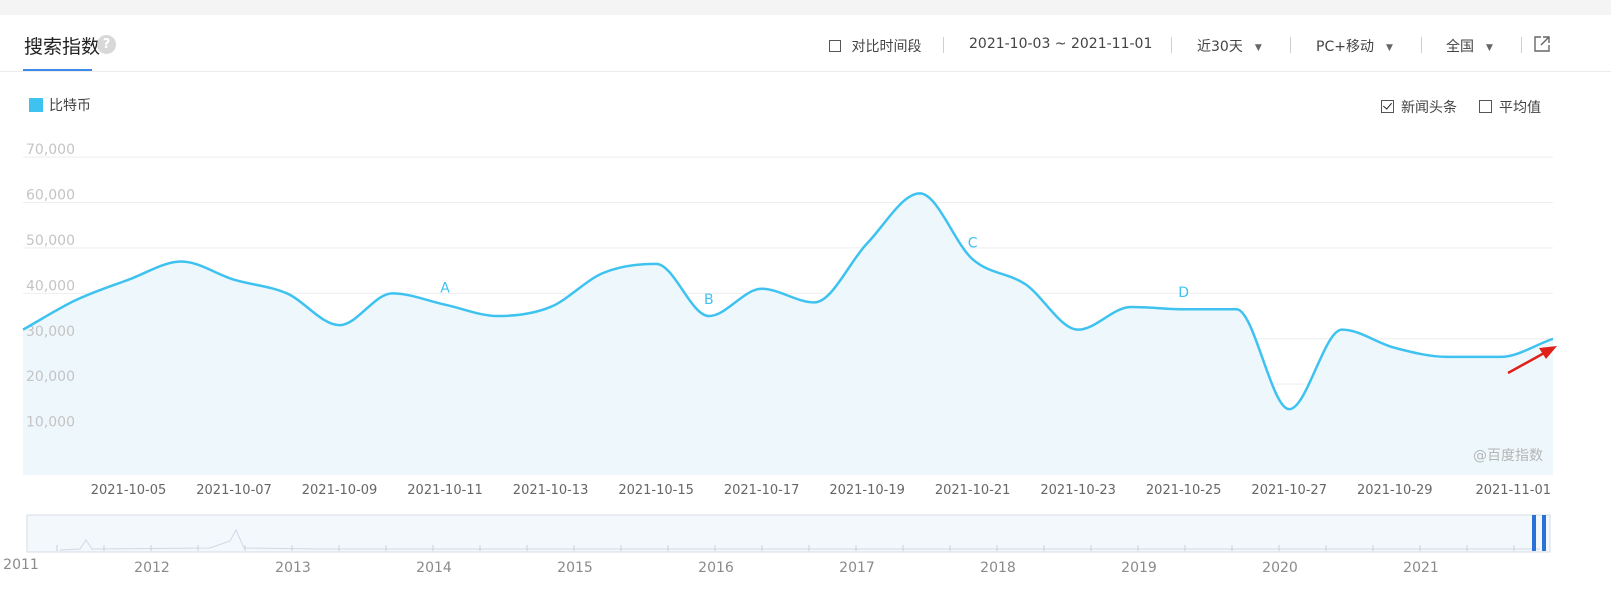 The width and height of the screenshot is (1611, 601). Describe the element at coordinates (1485, 106) in the screenshot. I see `average-checkbox` at that location.